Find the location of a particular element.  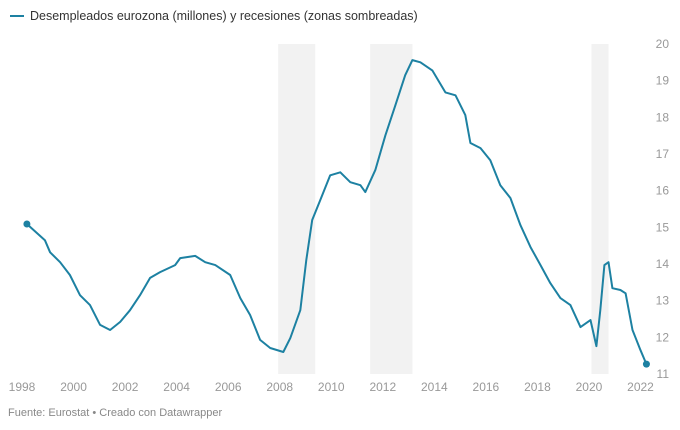

x-tick-label: 2000 is located at coordinates (73, 387).